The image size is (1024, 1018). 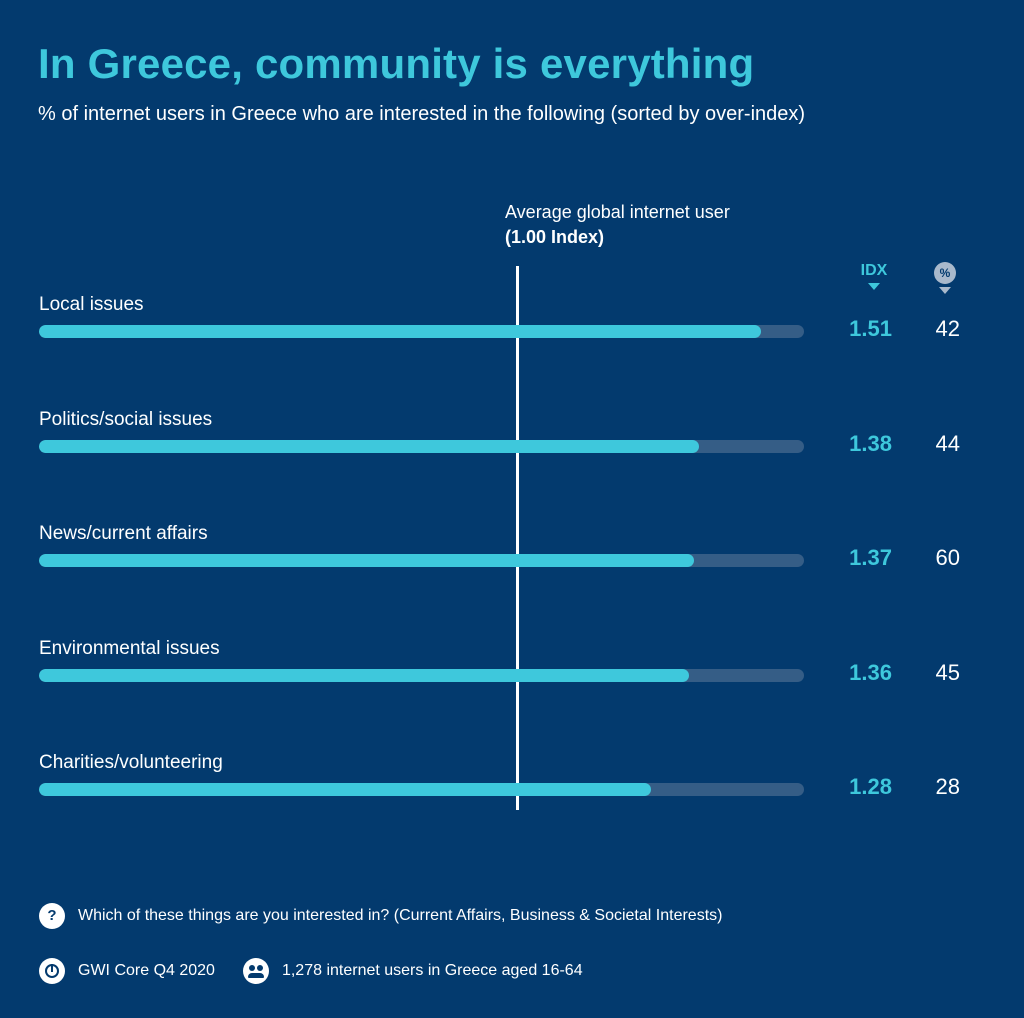 What do you see at coordinates (870, 328) in the screenshot?
I see `bar-index-value: 1.51` at bounding box center [870, 328].